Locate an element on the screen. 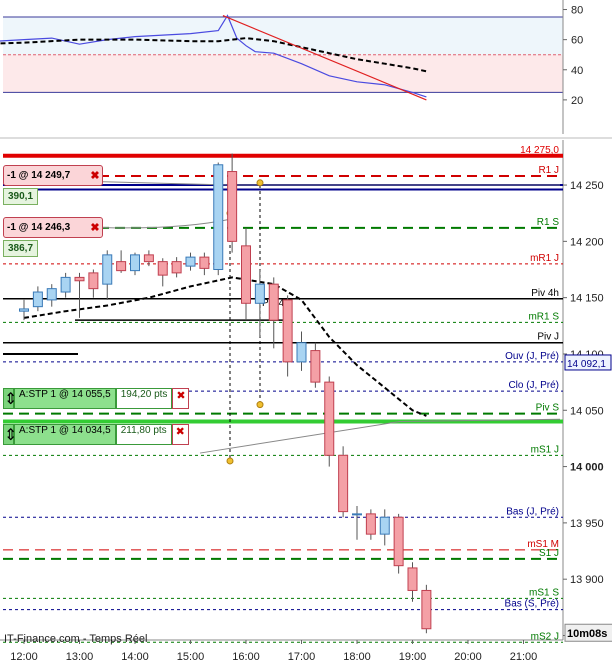 This screenshot has height=665, width=612. overbought-zone is located at coordinates (283, 36).